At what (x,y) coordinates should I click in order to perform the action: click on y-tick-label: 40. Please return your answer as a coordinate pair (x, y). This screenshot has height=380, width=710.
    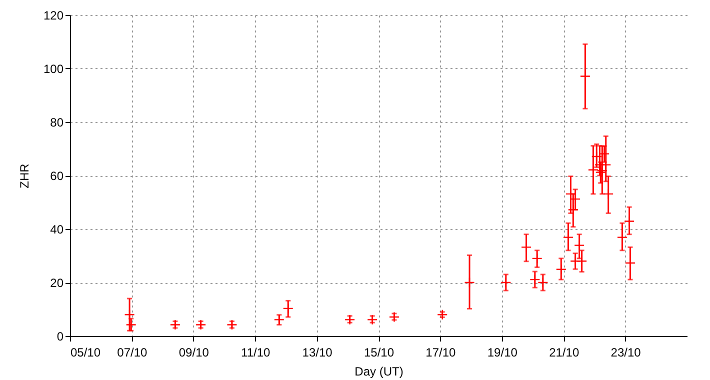
    Looking at the image, I should click on (57, 229).